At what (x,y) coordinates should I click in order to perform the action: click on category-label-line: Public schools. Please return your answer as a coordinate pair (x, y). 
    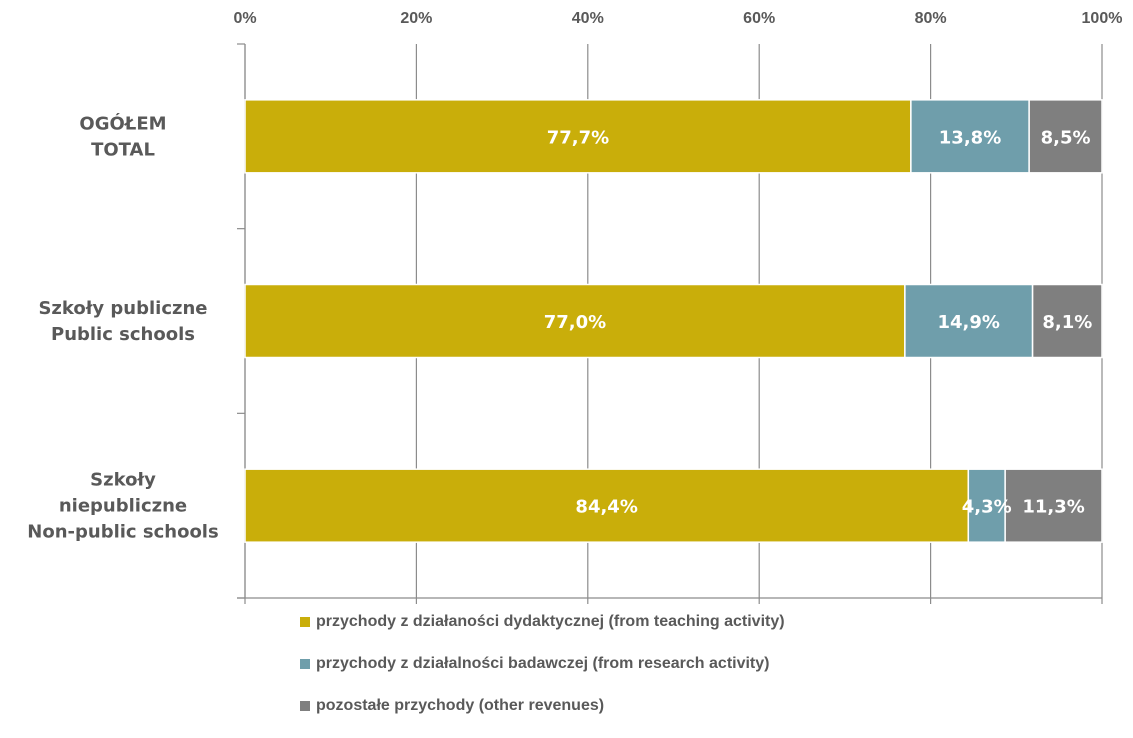
    Looking at the image, I should click on (123, 334).